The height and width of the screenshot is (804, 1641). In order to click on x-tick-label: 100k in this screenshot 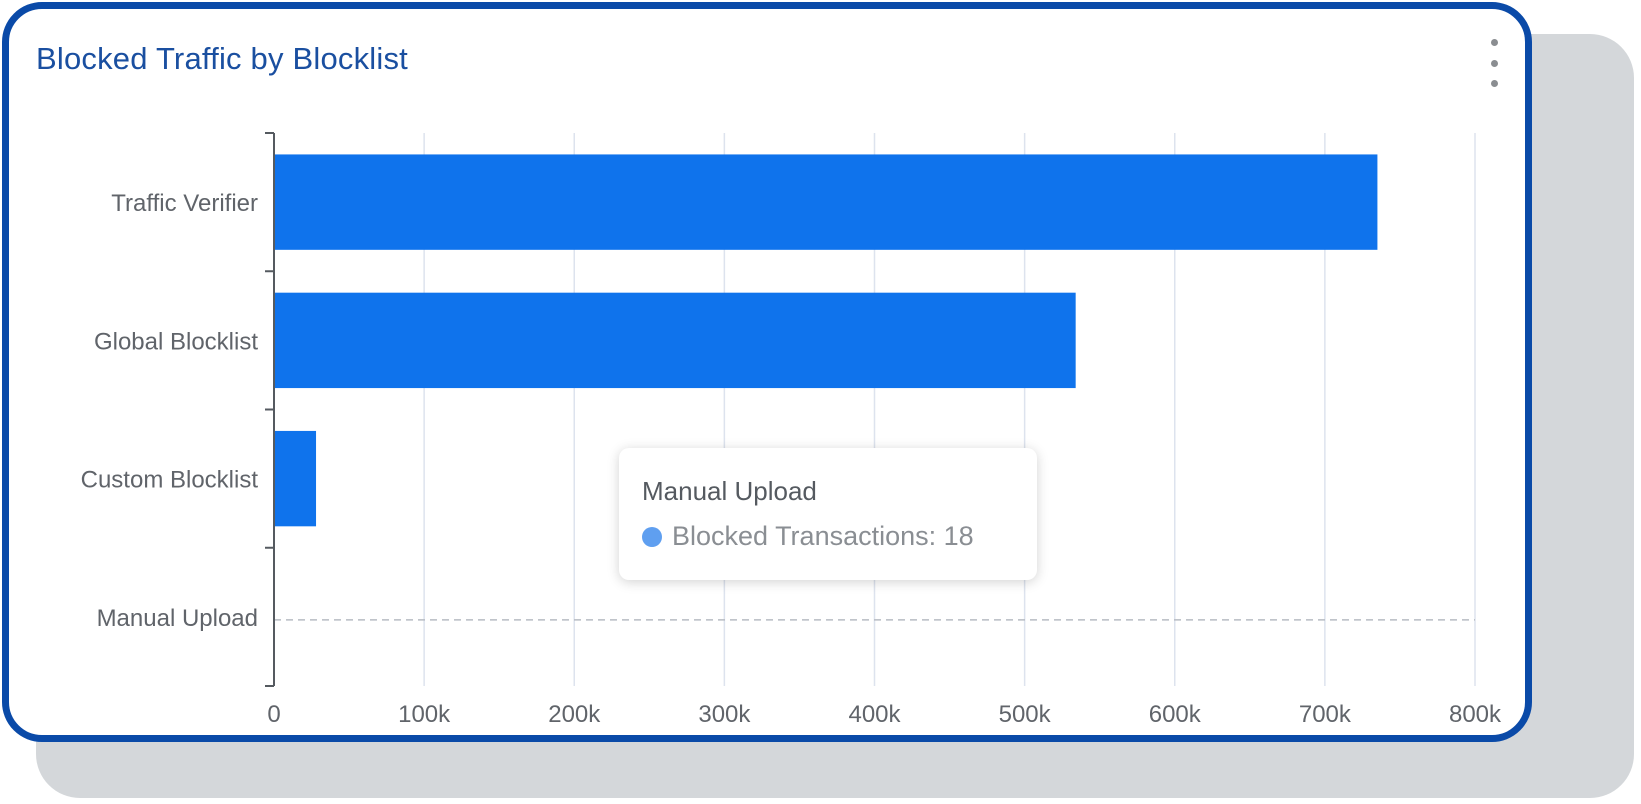, I will do `click(424, 714)`.